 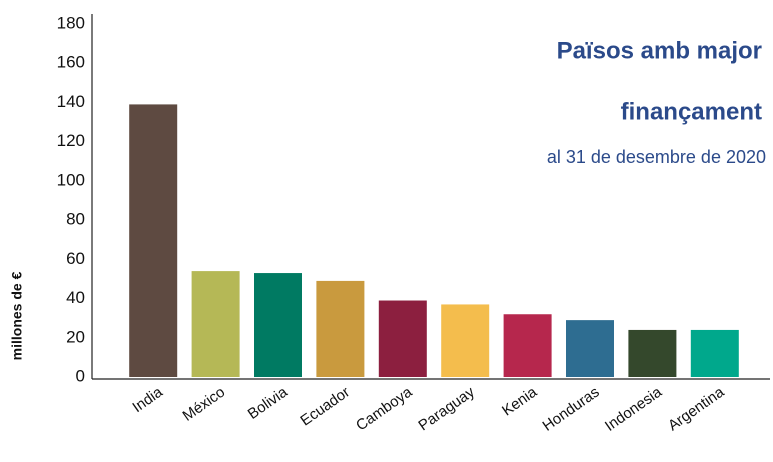 What do you see at coordinates (691, 111) in the screenshot?
I see `chart-title: finançament` at bounding box center [691, 111].